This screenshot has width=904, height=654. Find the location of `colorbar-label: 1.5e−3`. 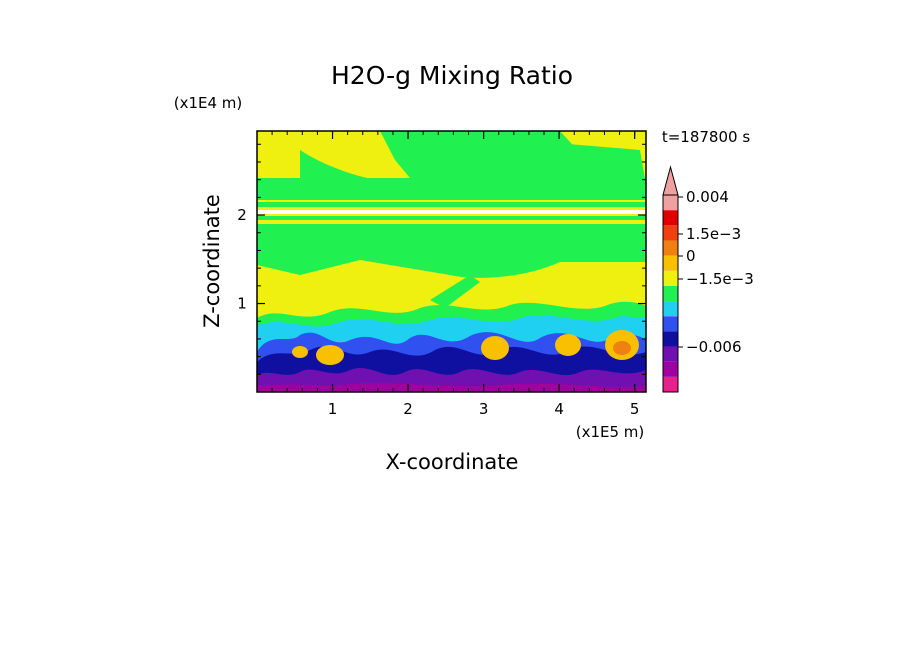

colorbar-label: 1.5e−3 is located at coordinates (713, 234).